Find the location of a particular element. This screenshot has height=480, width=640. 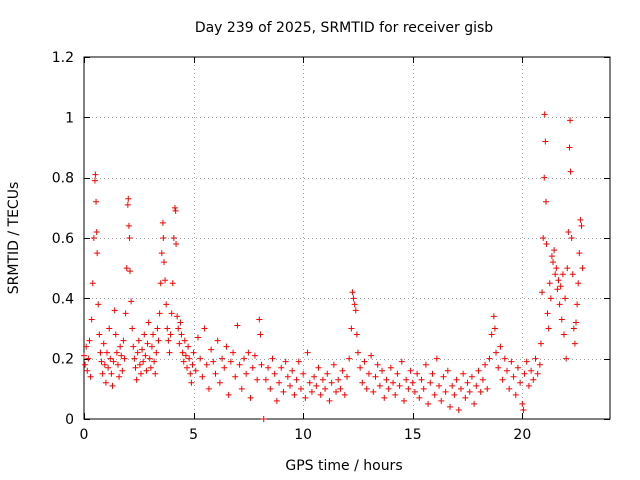

y-tick-label: 1 is located at coordinates (69, 118).